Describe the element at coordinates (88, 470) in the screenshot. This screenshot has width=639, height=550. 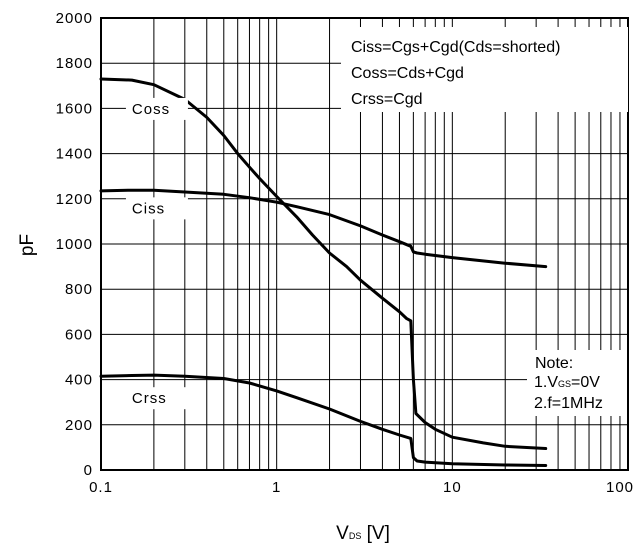
I see `y-tick-label: 0` at that location.